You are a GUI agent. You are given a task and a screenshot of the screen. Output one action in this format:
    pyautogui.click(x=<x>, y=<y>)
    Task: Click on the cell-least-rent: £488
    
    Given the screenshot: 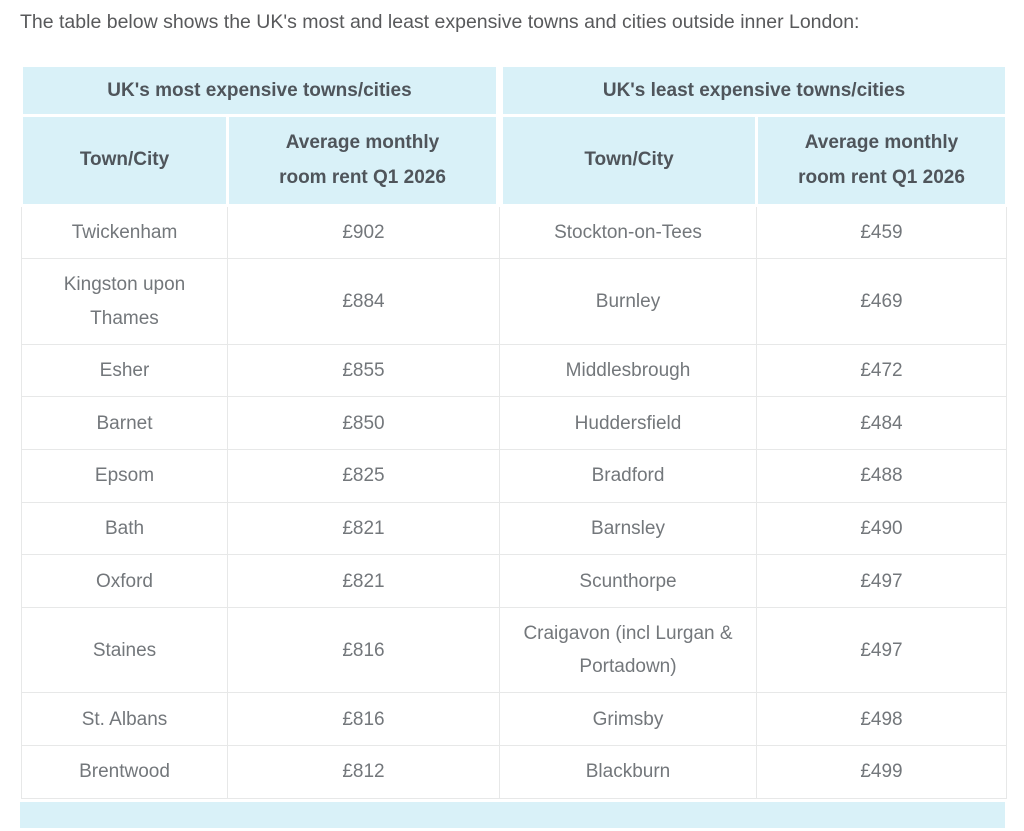 What is the action you would take?
    pyautogui.click(x=881, y=476)
    